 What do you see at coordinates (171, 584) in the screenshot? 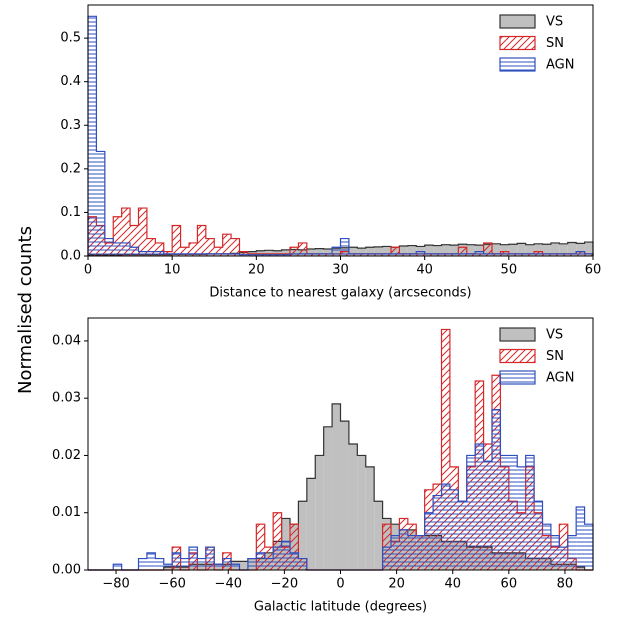
I see `x-tick-label: −60` at bounding box center [171, 584].